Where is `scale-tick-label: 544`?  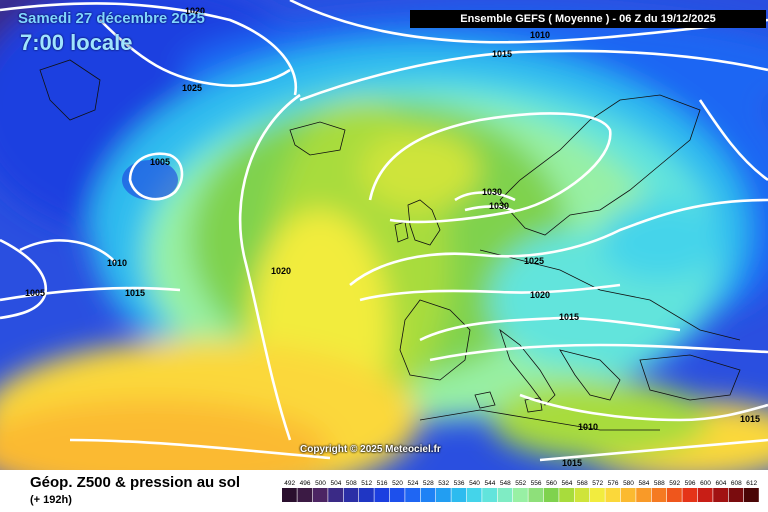
scale-tick-label: 544 is located at coordinates (489, 483).